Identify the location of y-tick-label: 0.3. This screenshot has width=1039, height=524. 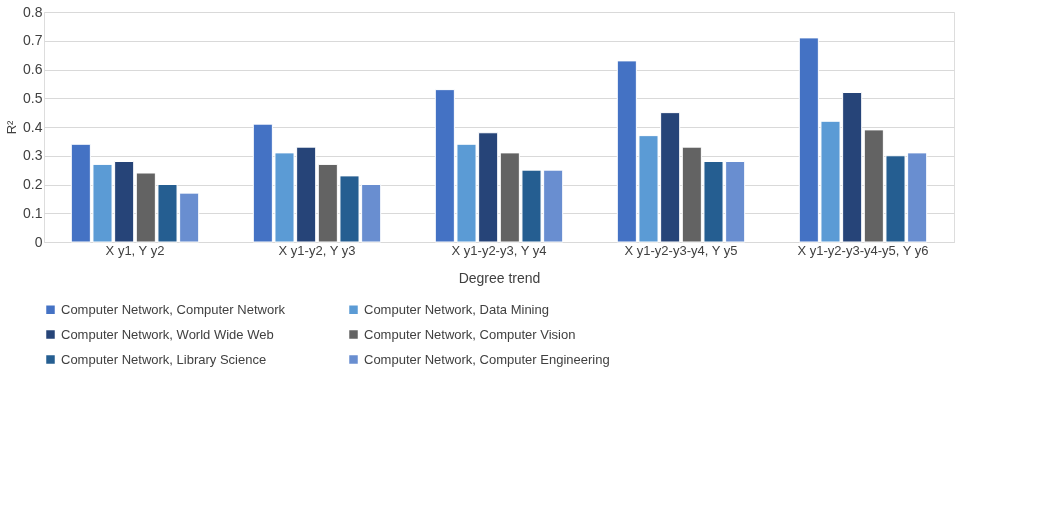
(33, 155).